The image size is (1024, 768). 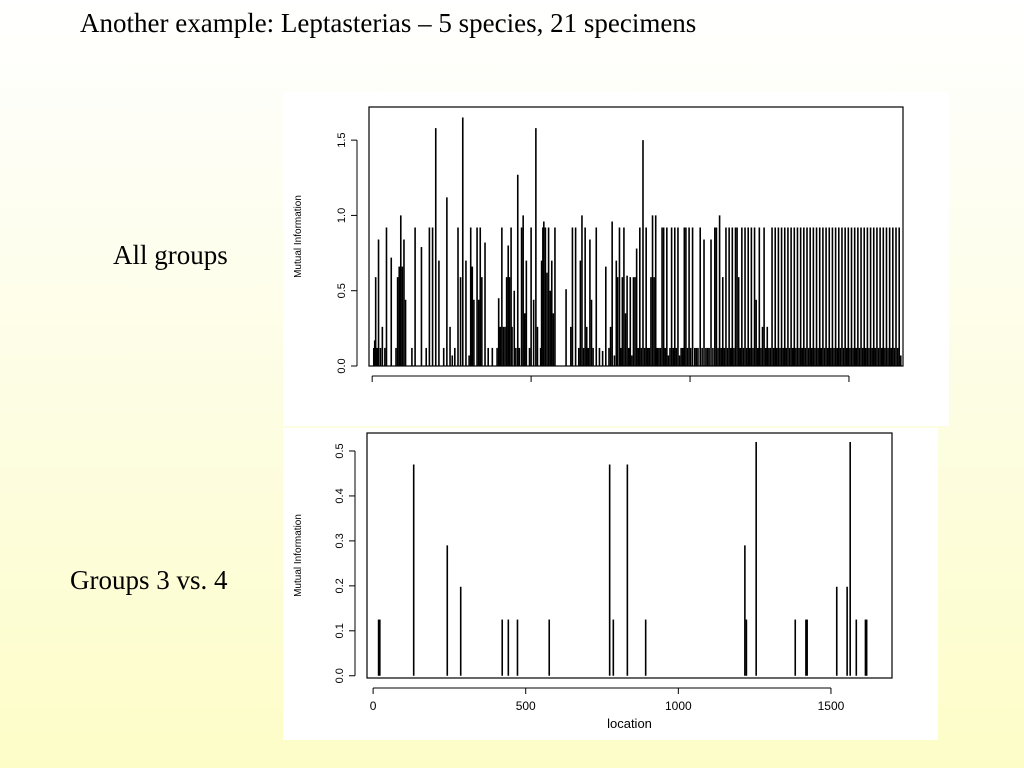 What do you see at coordinates (342, 139) in the screenshot?
I see `chart-1-y-tick-label: 1.5` at bounding box center [342, 139].